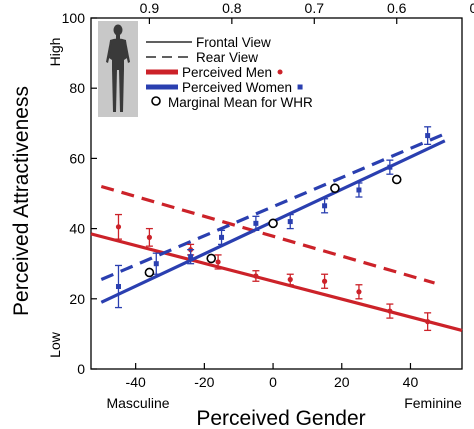  What do you see at coordinates (77, 299) in the screenshot?
I see `y-tick-label: 20` at bounding box center [77, 299].